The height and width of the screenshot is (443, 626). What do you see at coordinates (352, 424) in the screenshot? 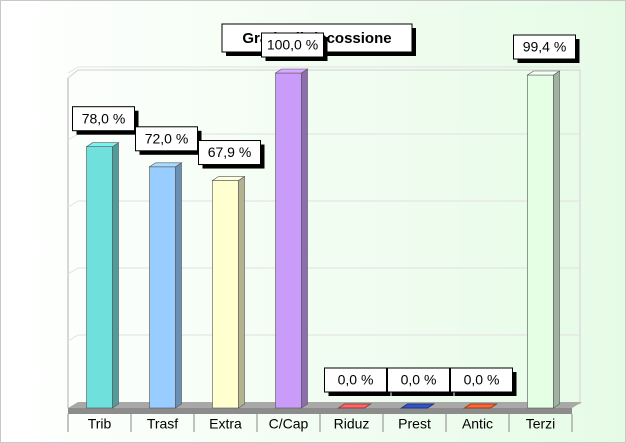
I see `x-tick-label: Riduz` at bounding box center [352, 424].